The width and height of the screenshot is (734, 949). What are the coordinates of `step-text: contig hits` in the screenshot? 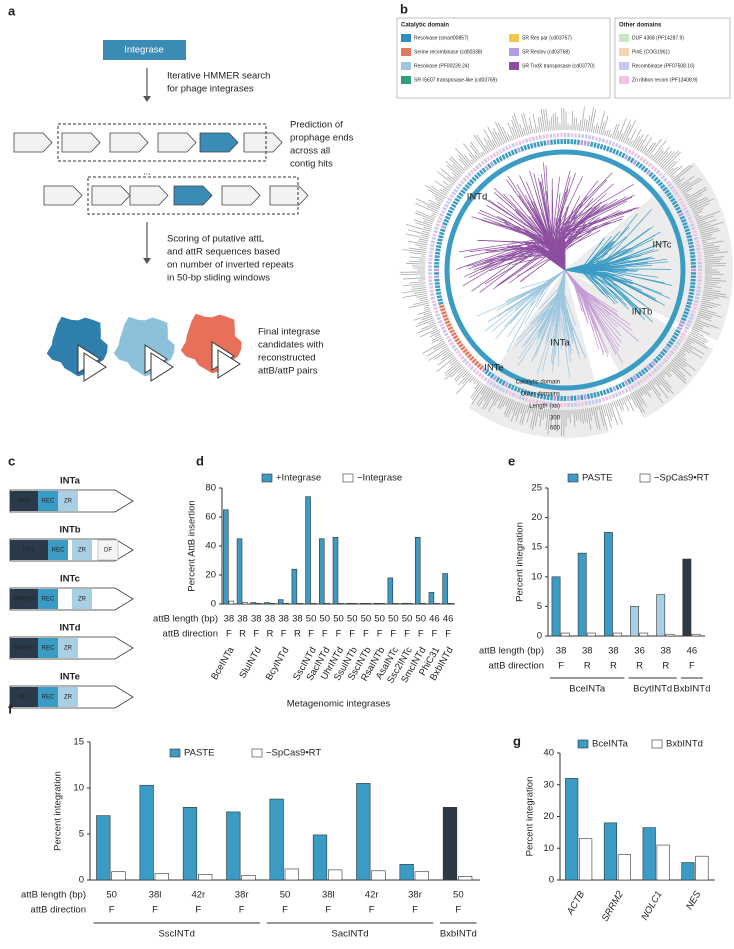 It's located at (311, 164).